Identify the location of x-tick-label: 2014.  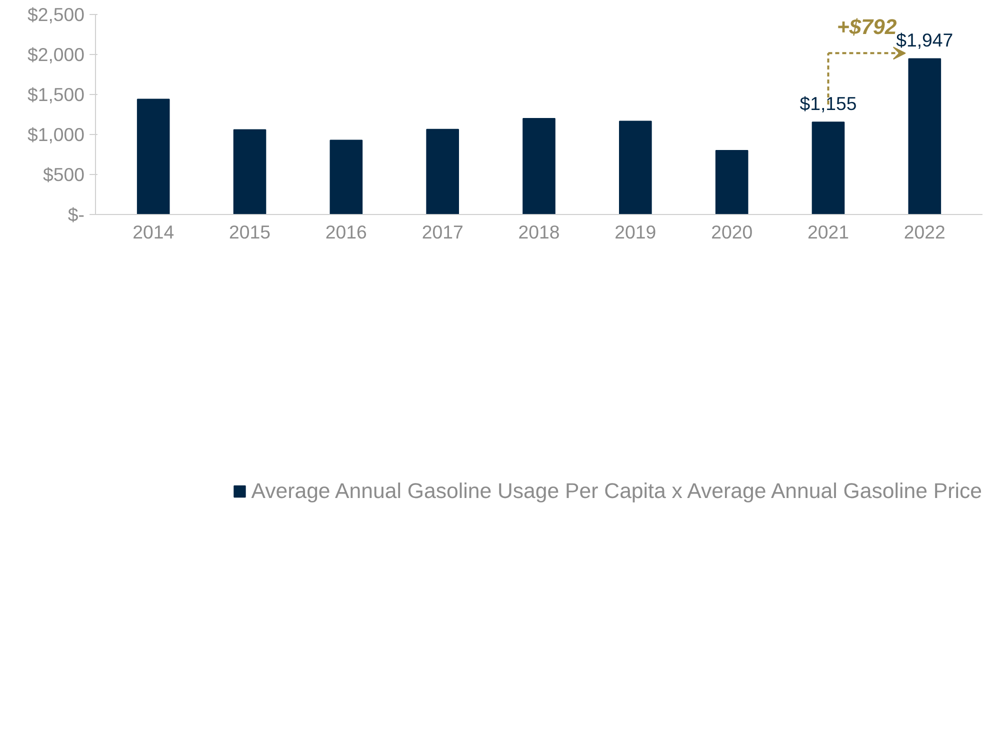
(153, 232).